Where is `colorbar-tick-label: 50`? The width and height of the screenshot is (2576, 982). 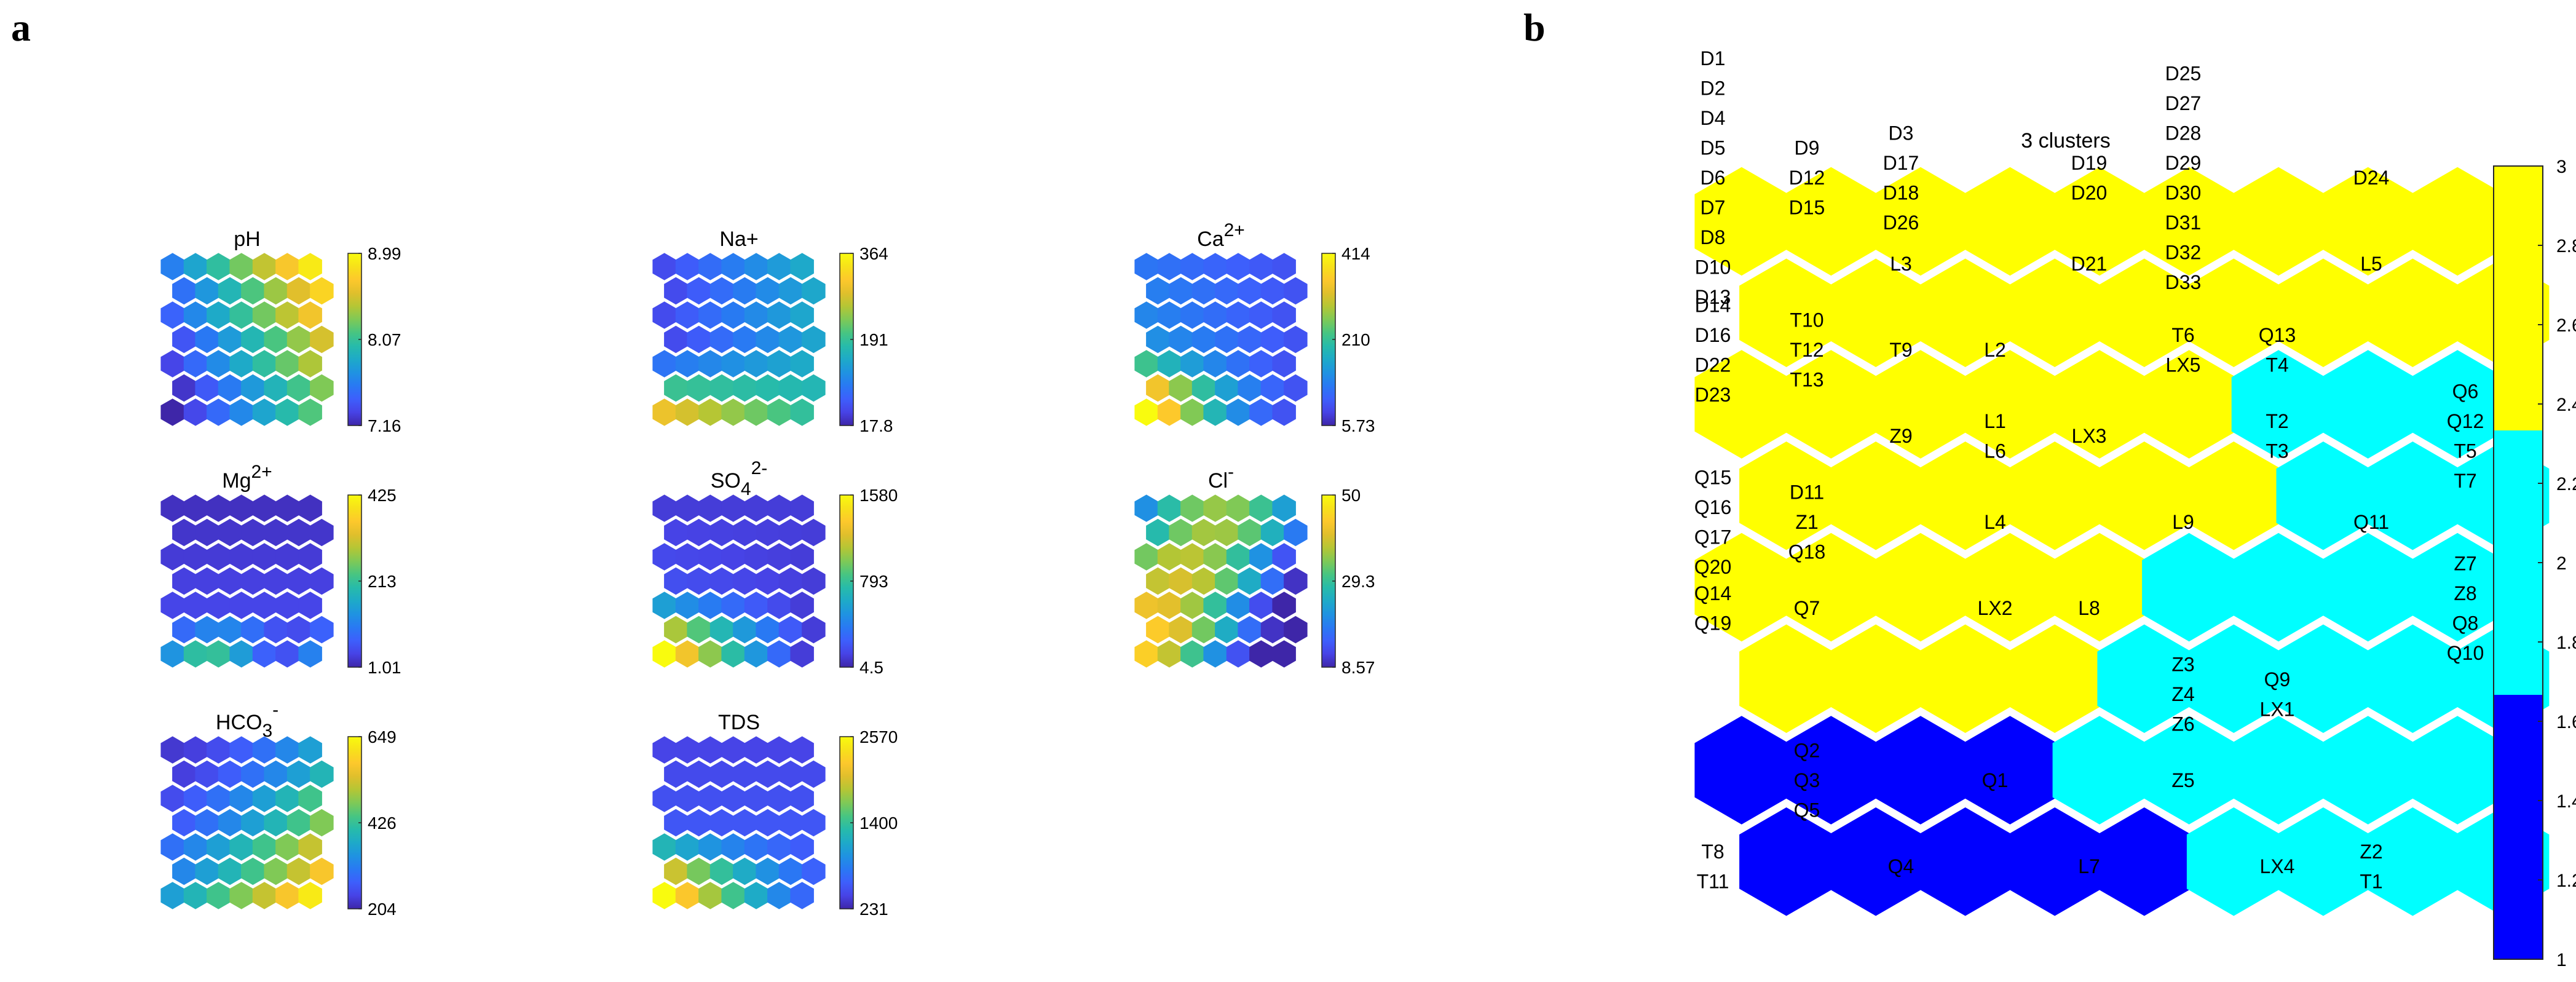
colorbar-tick-label: 50 is located at coordinates (1351, 495).